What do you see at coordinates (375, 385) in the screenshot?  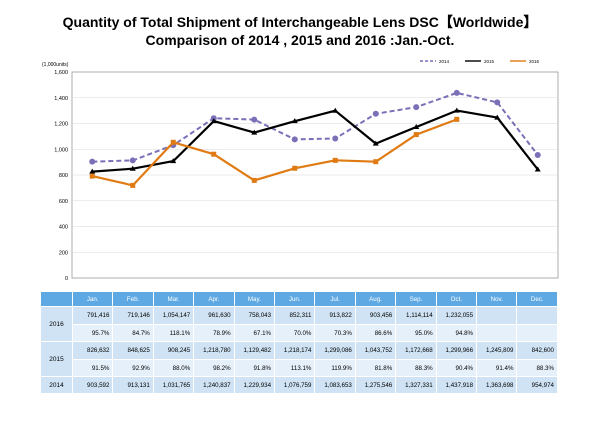 I see `value-cell: 1,275,546` at bounding box center [375, 385].